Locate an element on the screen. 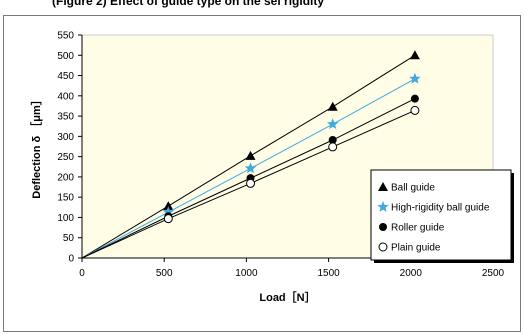 This screenshot has height=334, width=524. y-tick-label: 300 is located at coordinates (65, 137).